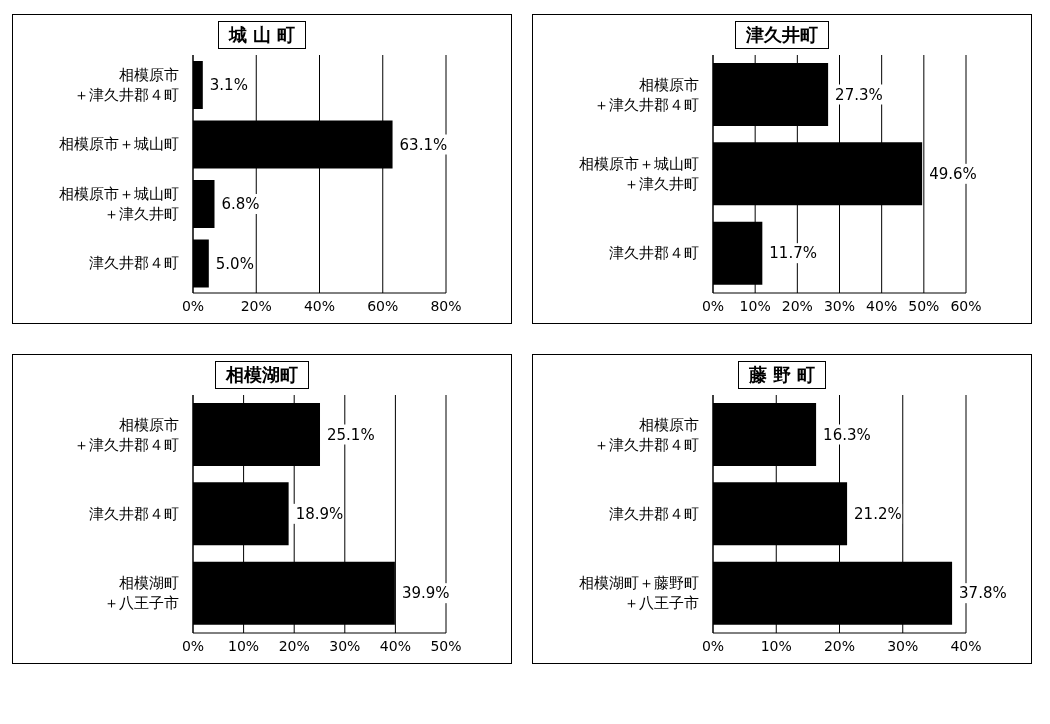 The width and height of the screenshot is (1050, 724). I want to click on chart-title: 津久井町, so click(782, 35).